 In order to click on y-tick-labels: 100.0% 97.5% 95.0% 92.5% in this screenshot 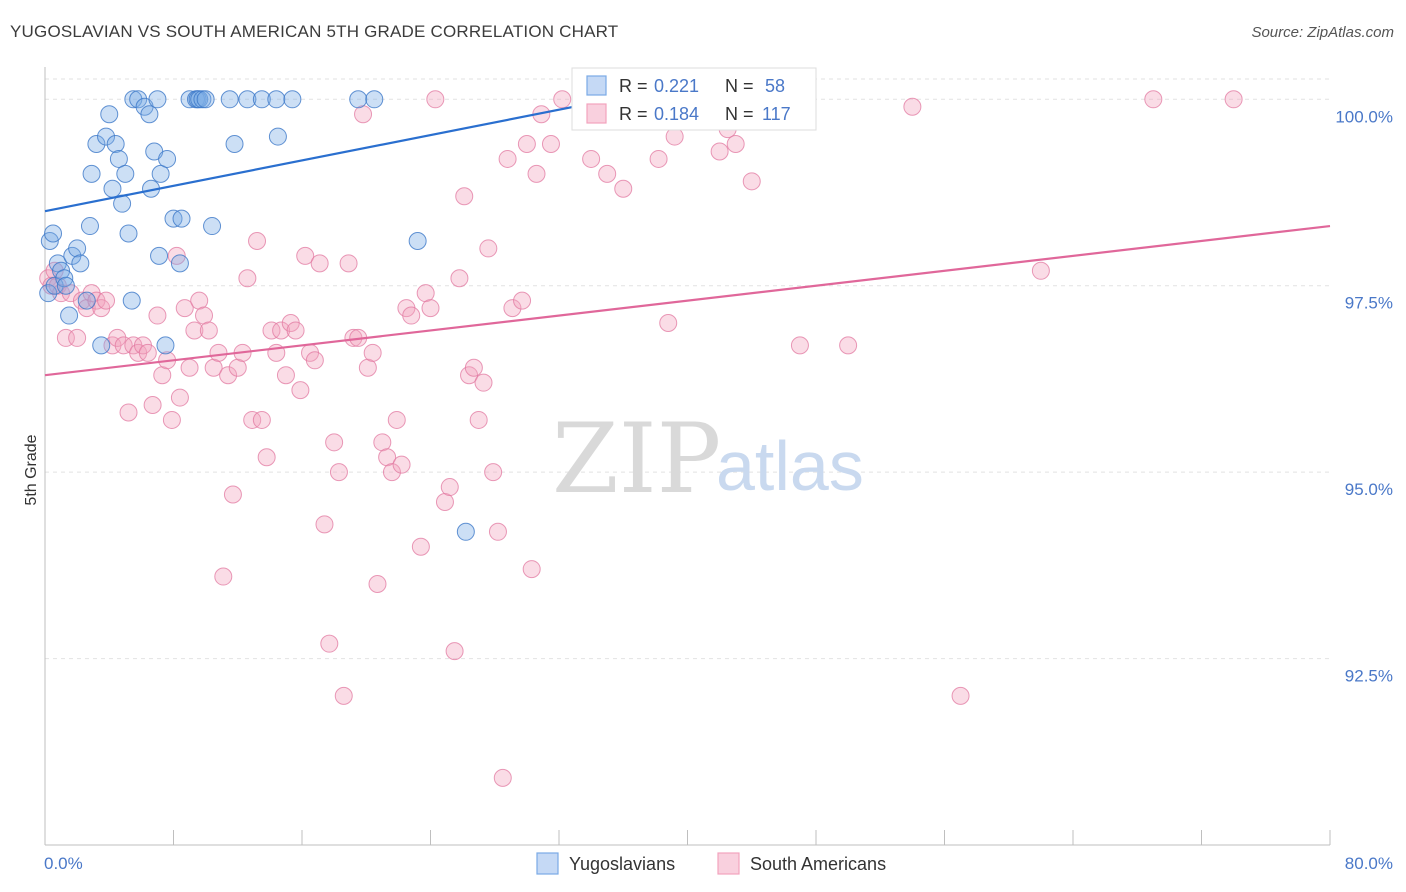, I will do `click(1364, 396)`.